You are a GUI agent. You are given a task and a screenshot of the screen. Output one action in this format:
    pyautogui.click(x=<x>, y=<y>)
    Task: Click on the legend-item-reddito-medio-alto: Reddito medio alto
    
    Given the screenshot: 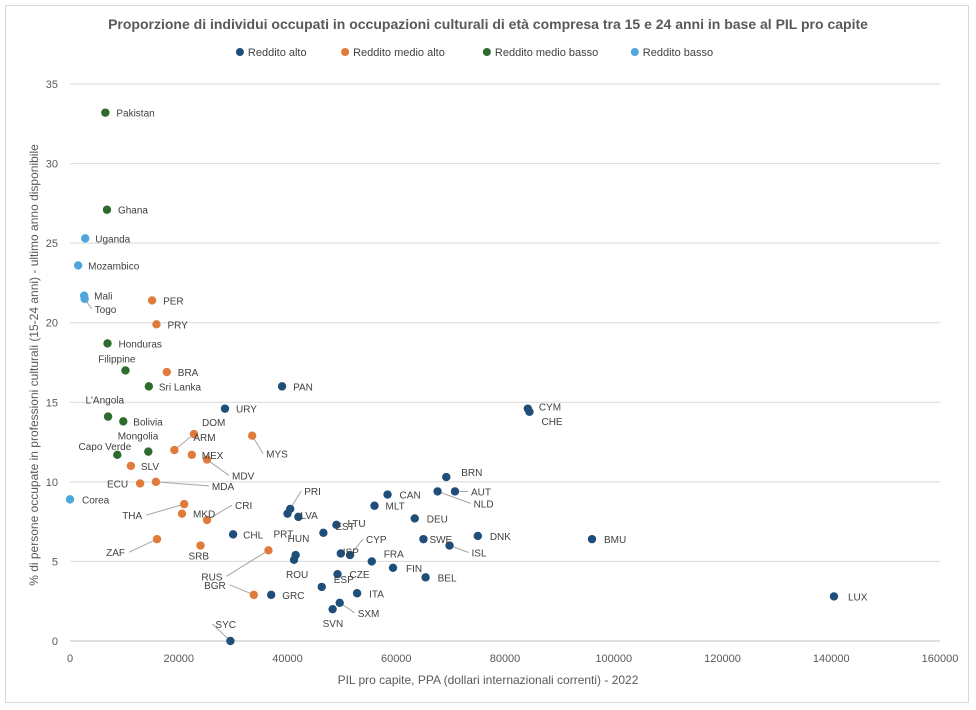 What is the action you would take?
    pyautogui.click(x=393, y=53)
    